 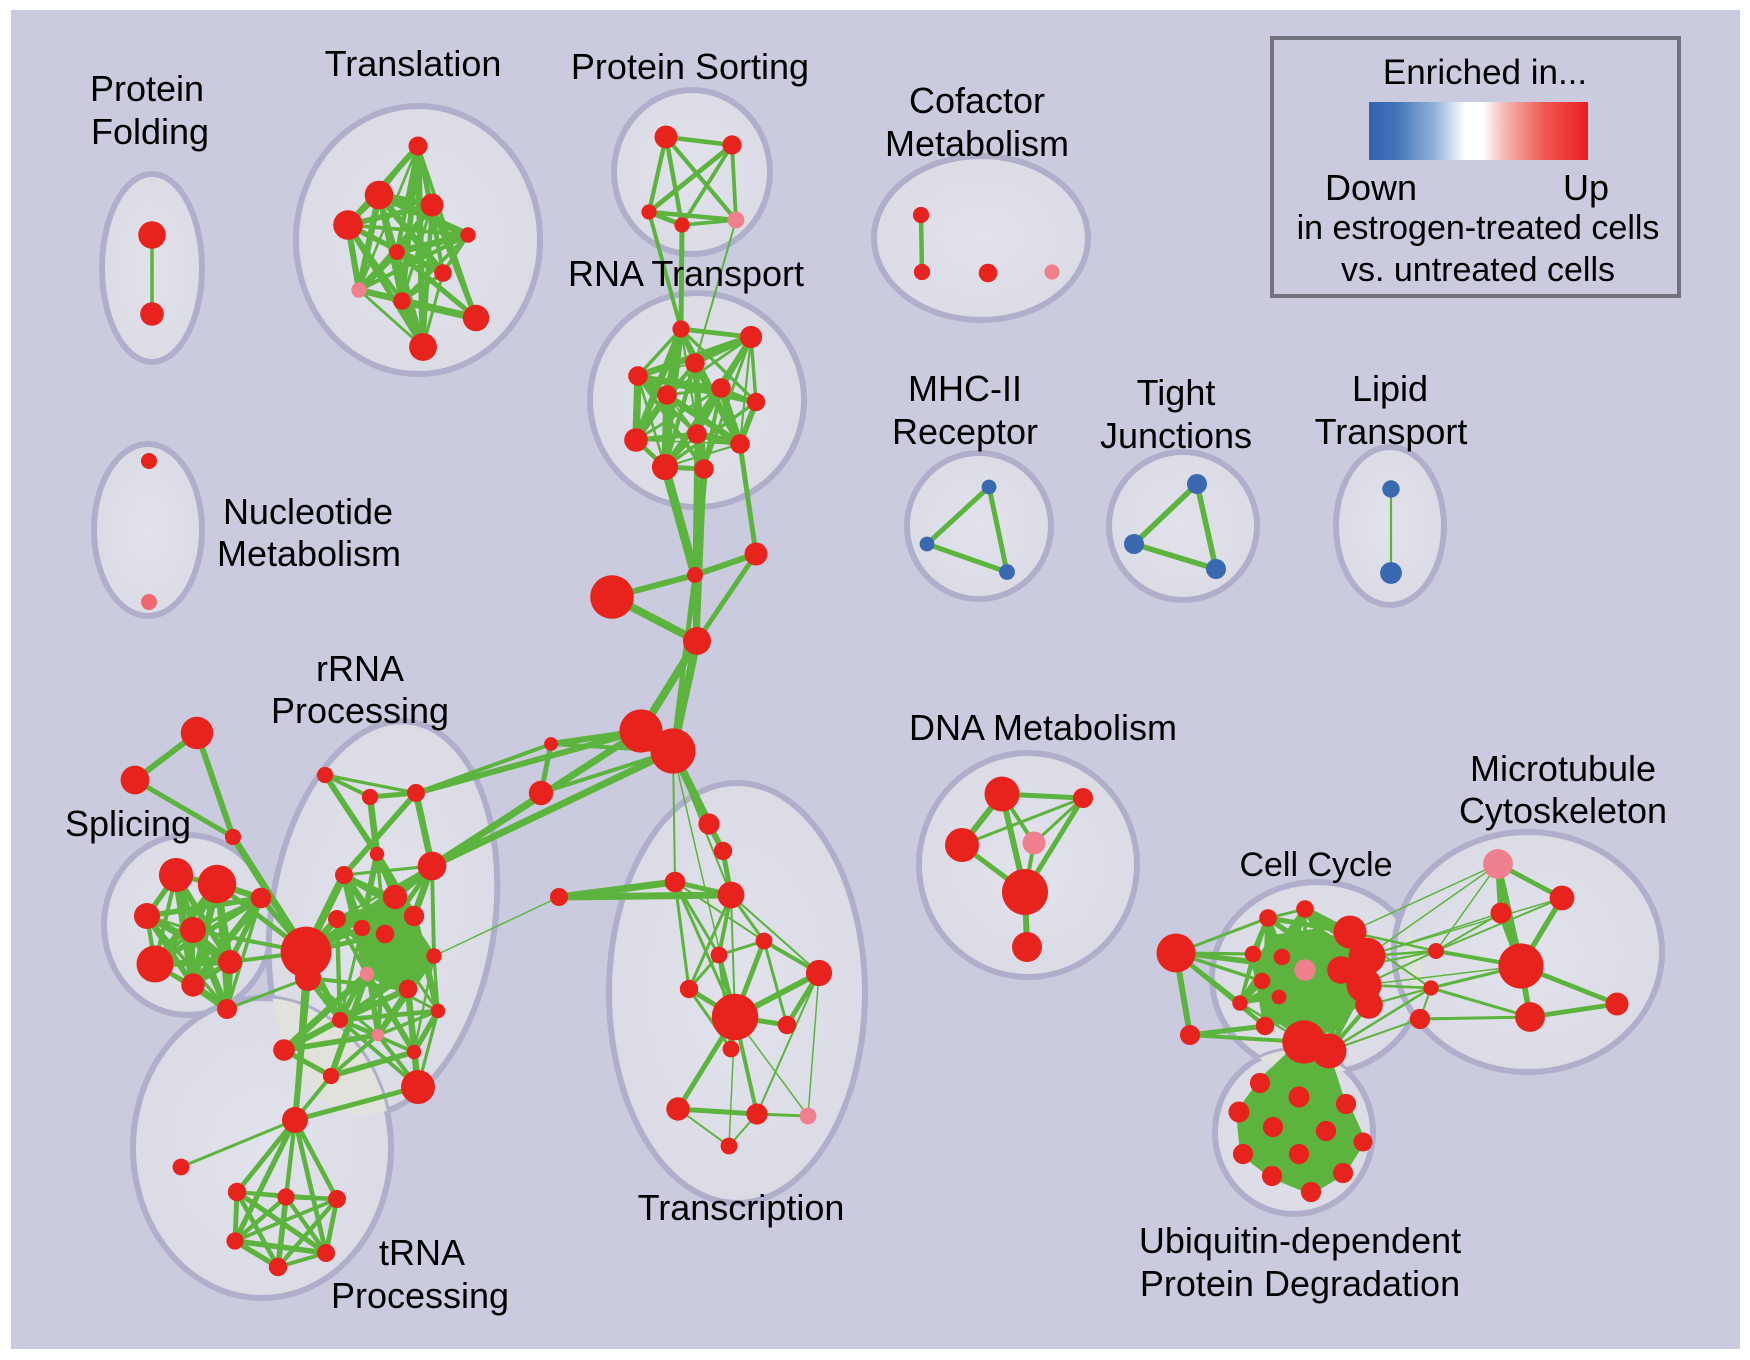 I want to click on svg-text: Lipid, so click(x=1390, y=388).